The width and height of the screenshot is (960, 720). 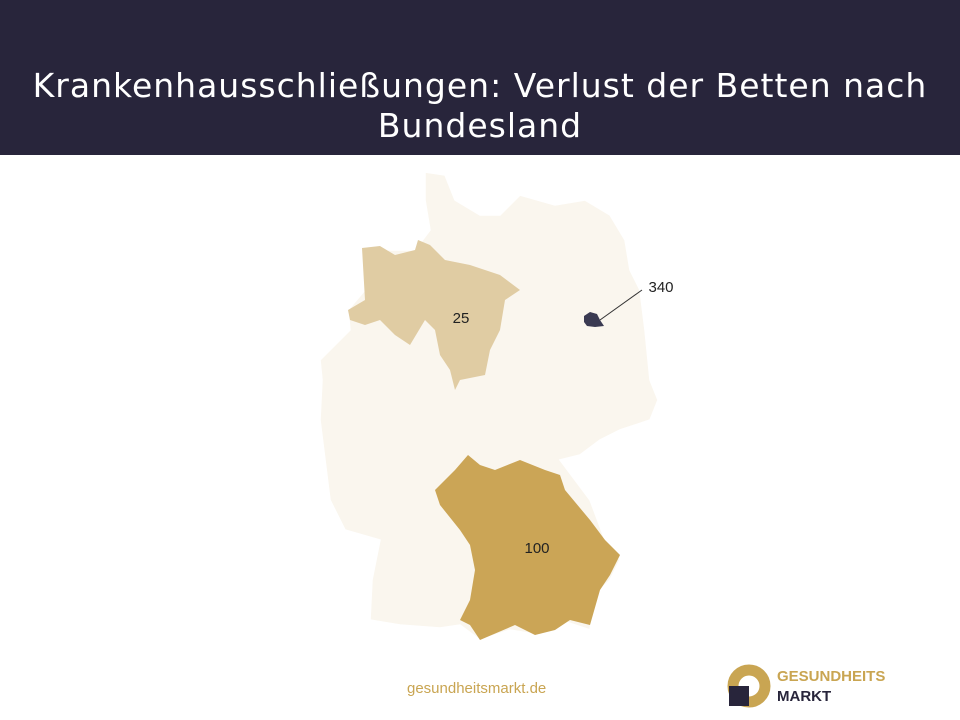 I want to click on berlin-leader-line, so click(x=621, y=305).